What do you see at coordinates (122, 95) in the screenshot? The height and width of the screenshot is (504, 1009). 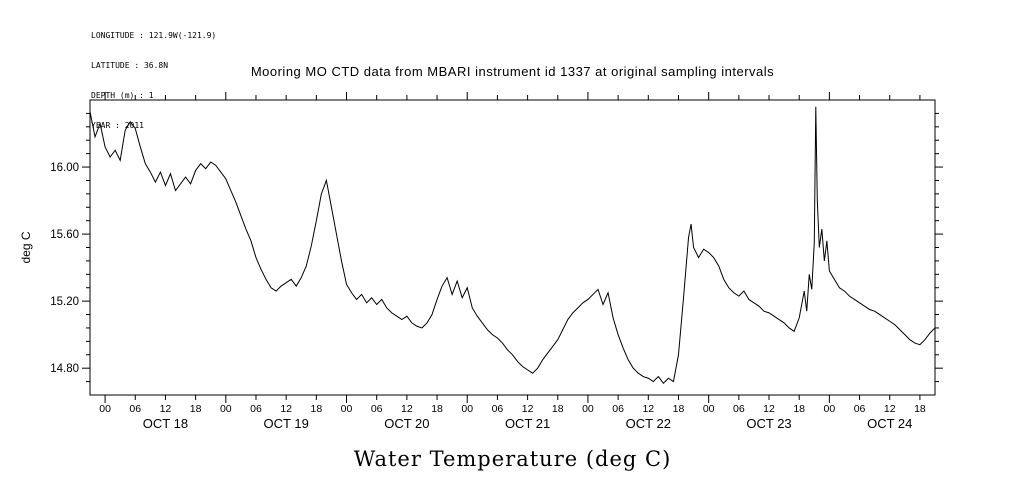 I see `metadata-depth: DEPTH (m) : 1` at bounding box center [122, 95].